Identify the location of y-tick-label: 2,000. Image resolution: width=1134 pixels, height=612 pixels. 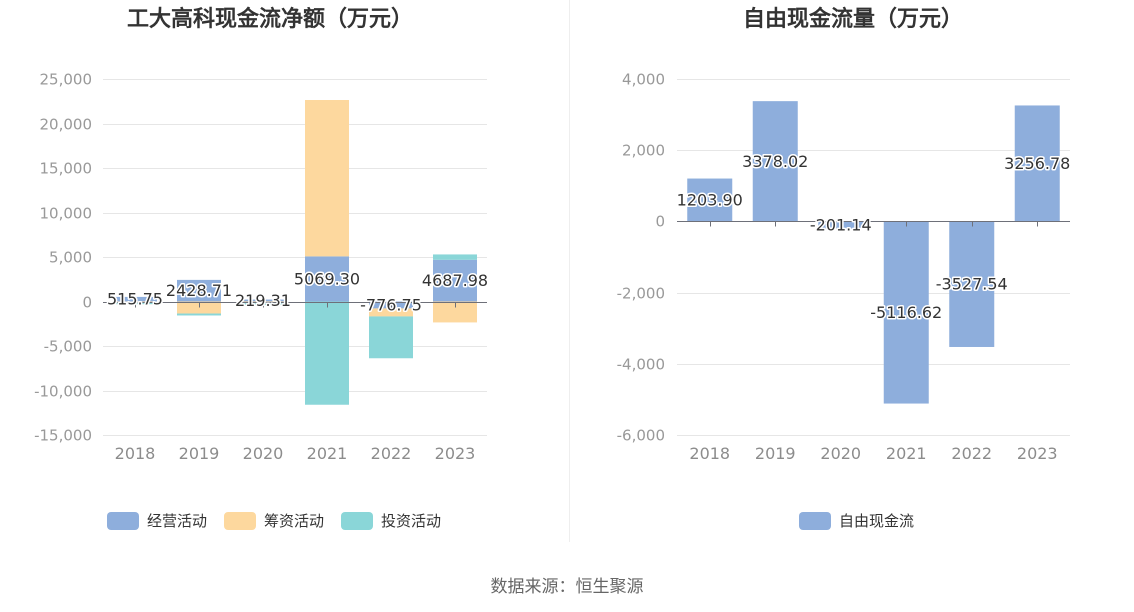
(643, 151).